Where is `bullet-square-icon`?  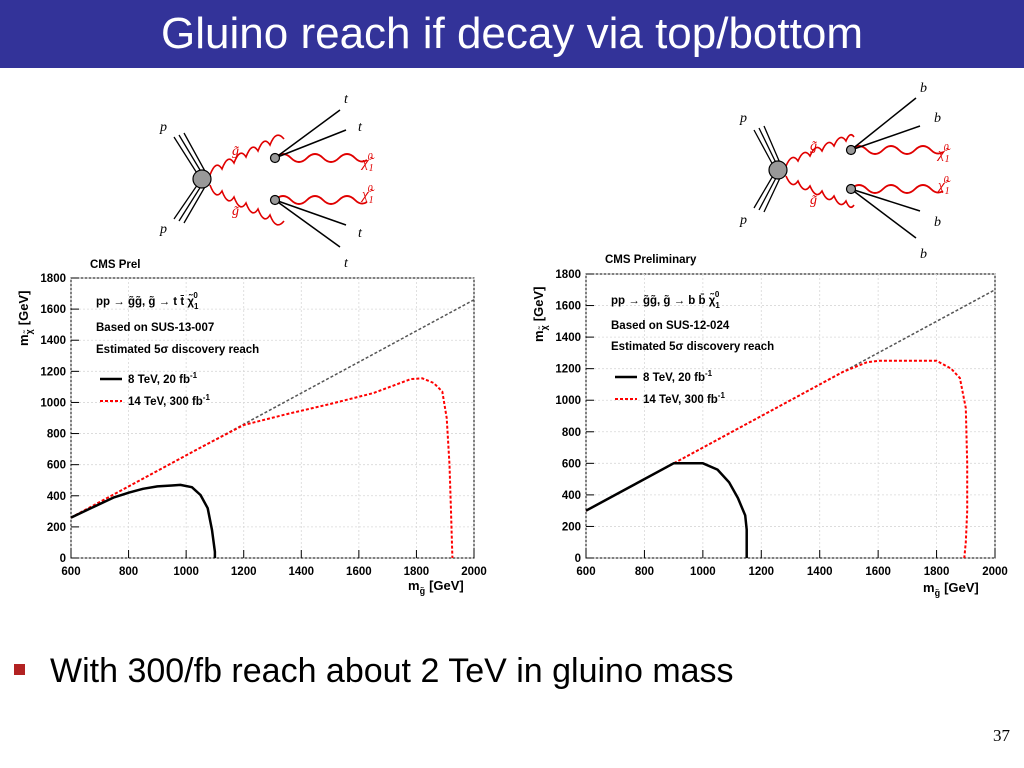
bullet-square-icon is located at coordinates (19, 669).